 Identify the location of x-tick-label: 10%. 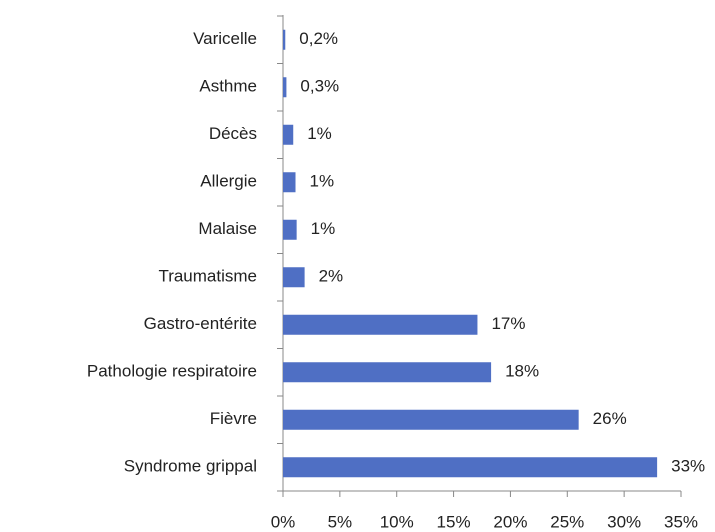
(397, 521).